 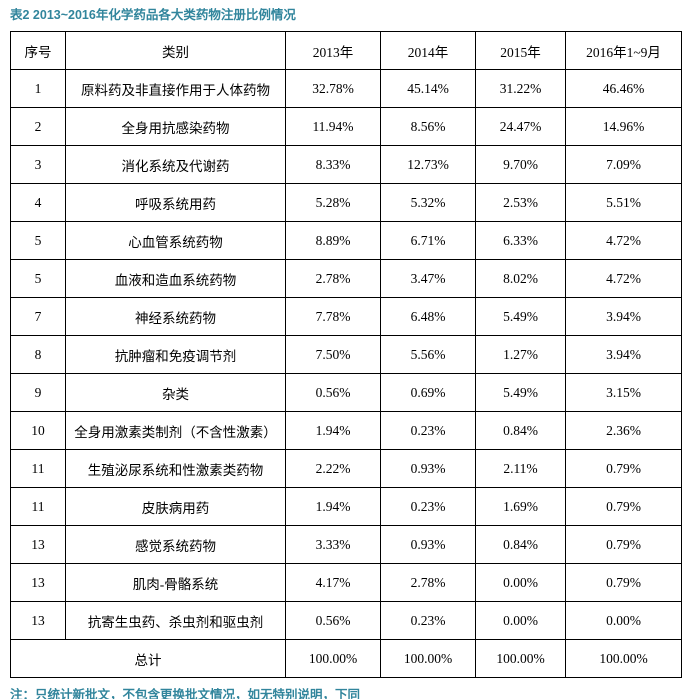 What do you see at coordinates (175, 620) in the screenshot?
I see `category-cell: 抗寄生虫药、杀虫剂和驱虫剂` at bounding box center [175, 620].